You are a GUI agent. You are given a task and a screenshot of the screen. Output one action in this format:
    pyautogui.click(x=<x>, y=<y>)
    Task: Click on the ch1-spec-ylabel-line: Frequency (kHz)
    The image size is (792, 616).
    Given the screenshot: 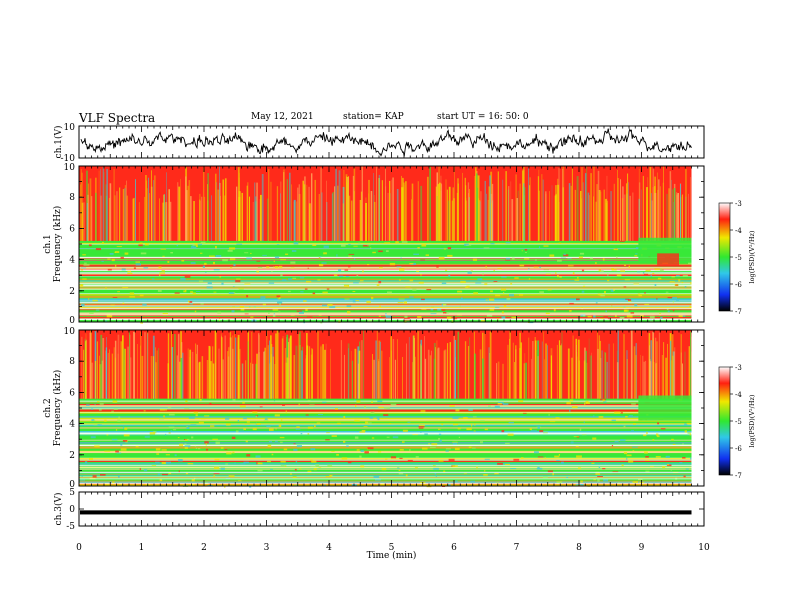 What is the action you would take?
    pyautogui.click(x=57, y=244)
    